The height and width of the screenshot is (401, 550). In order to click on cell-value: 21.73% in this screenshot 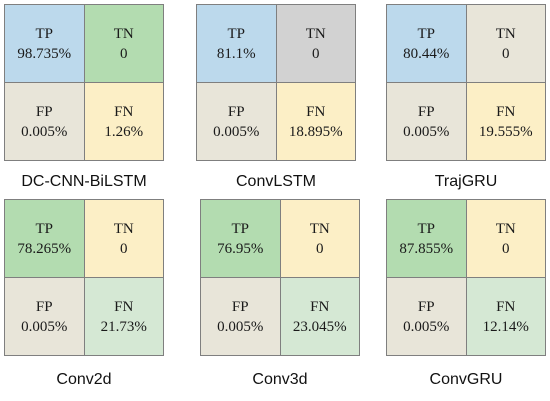, I will do `click(123, 326)`.